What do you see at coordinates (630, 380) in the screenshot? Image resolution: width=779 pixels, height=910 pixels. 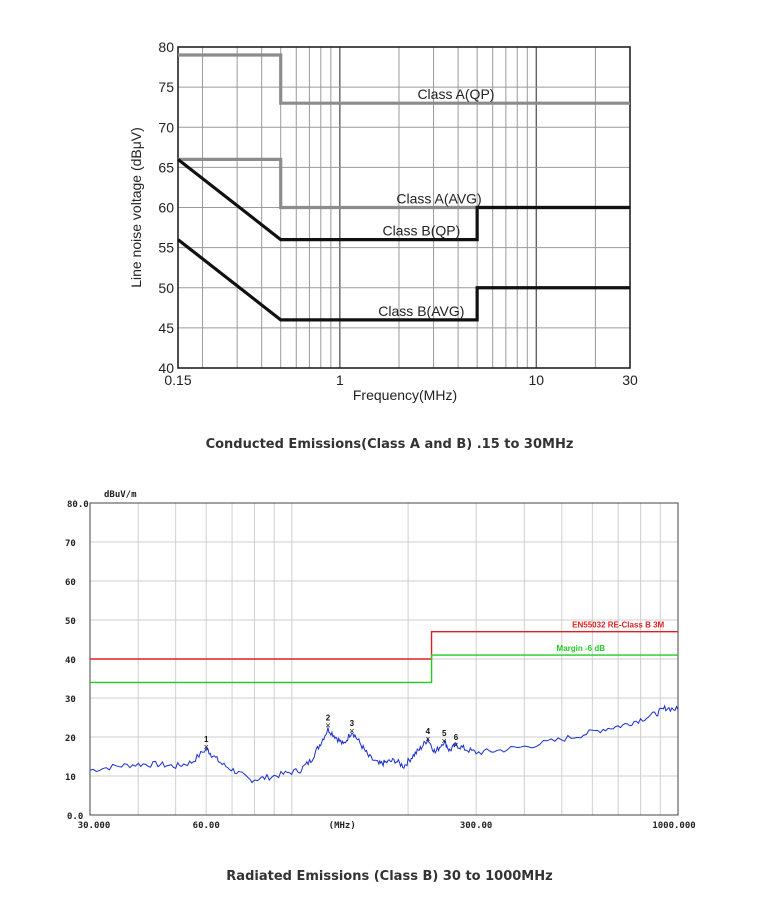 I see `x-tick-label: 30` at bounding box center [630, 380].